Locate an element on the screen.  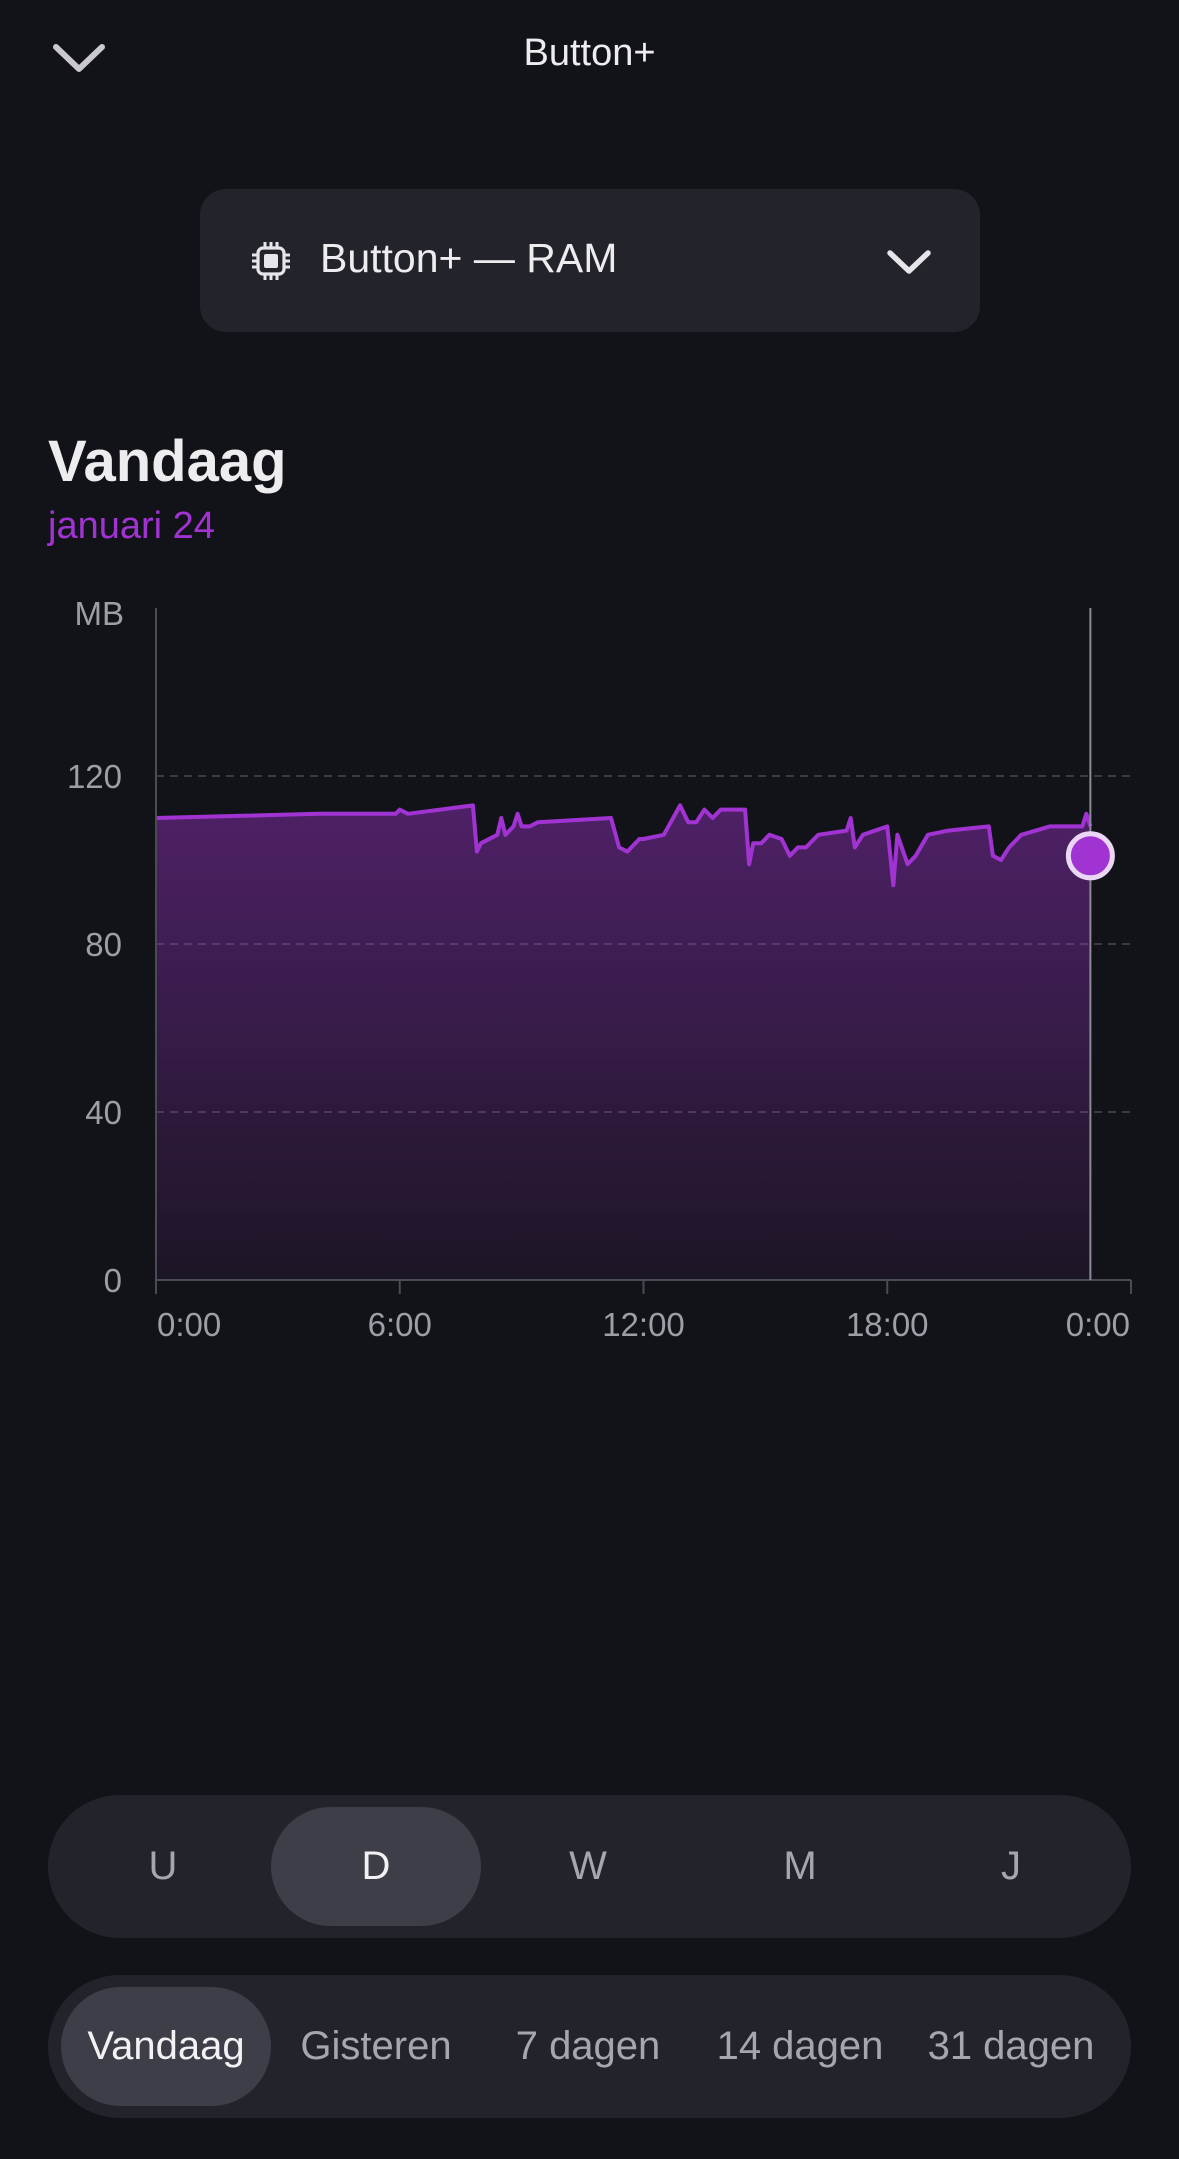
range-option-14-dagen: 14 dagen is located at coordinates (800, 2046).